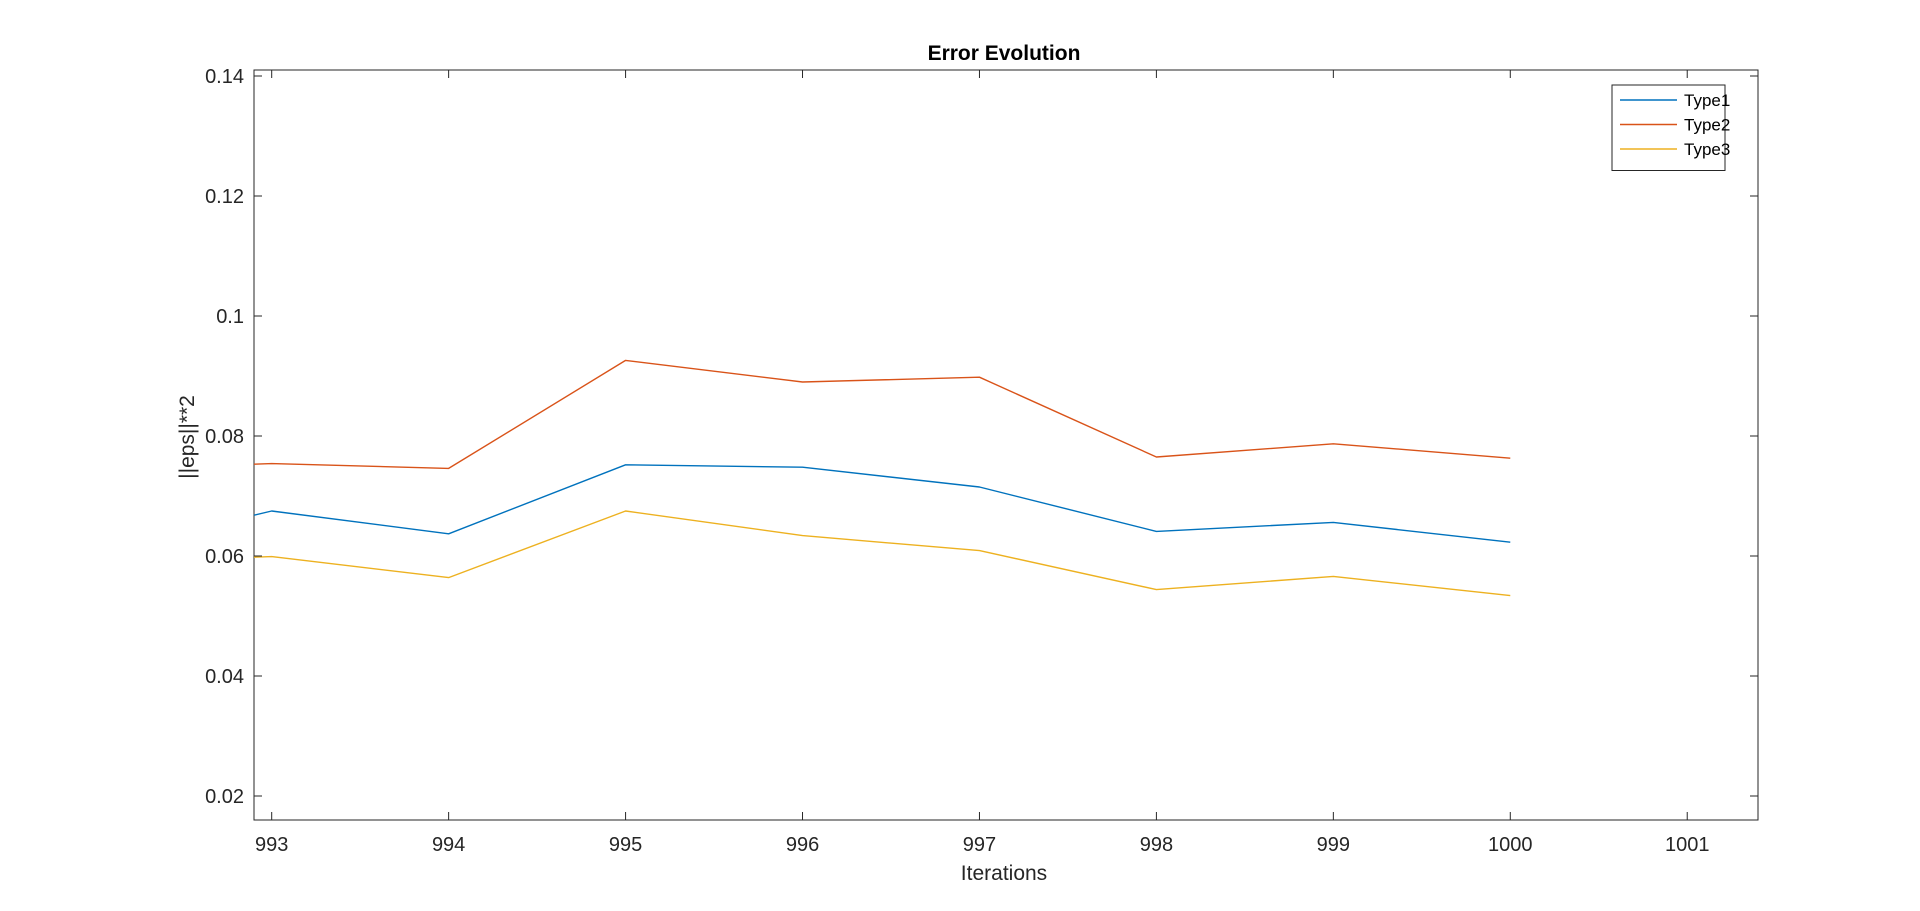  I want to click on x-tick-label: 998, so click(1156, 845).